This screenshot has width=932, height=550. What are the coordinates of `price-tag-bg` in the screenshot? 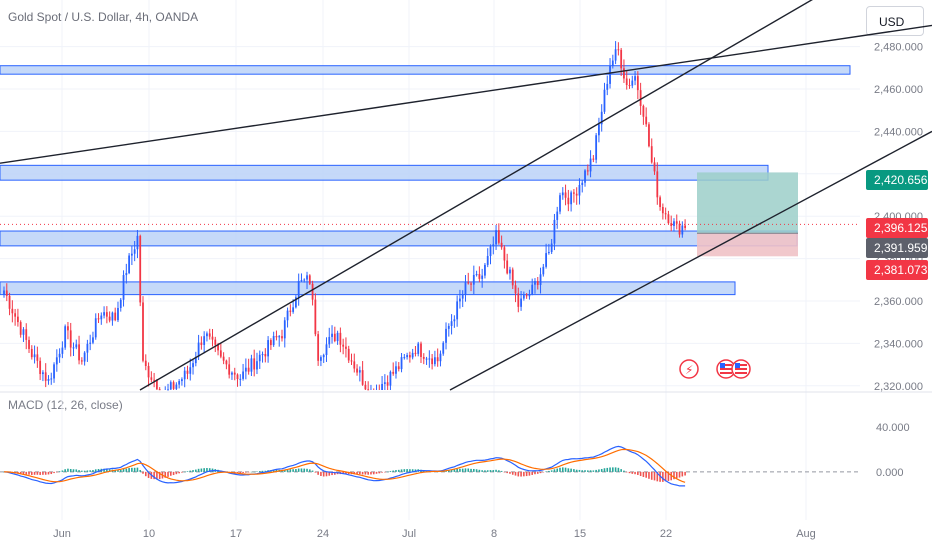 It's located at (897, 228).